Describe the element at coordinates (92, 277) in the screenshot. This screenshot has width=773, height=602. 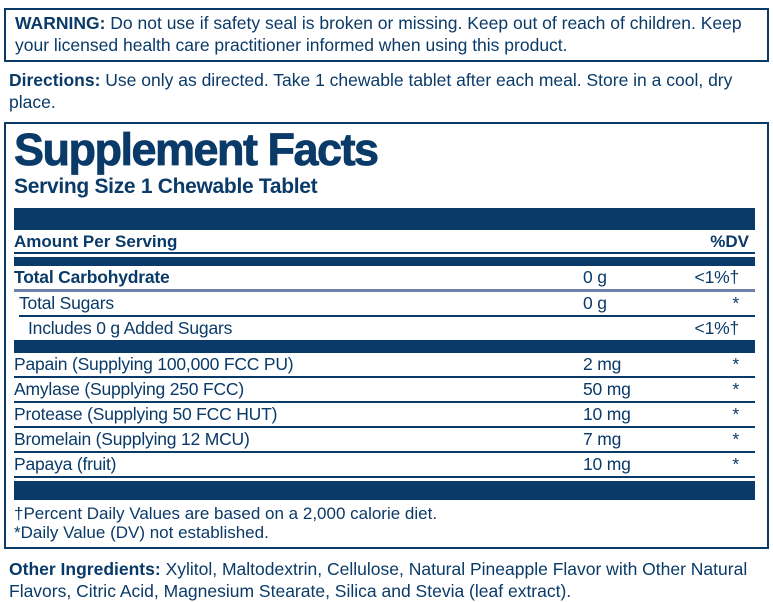
I see `row-name: Total Carbohydrate` at that location.